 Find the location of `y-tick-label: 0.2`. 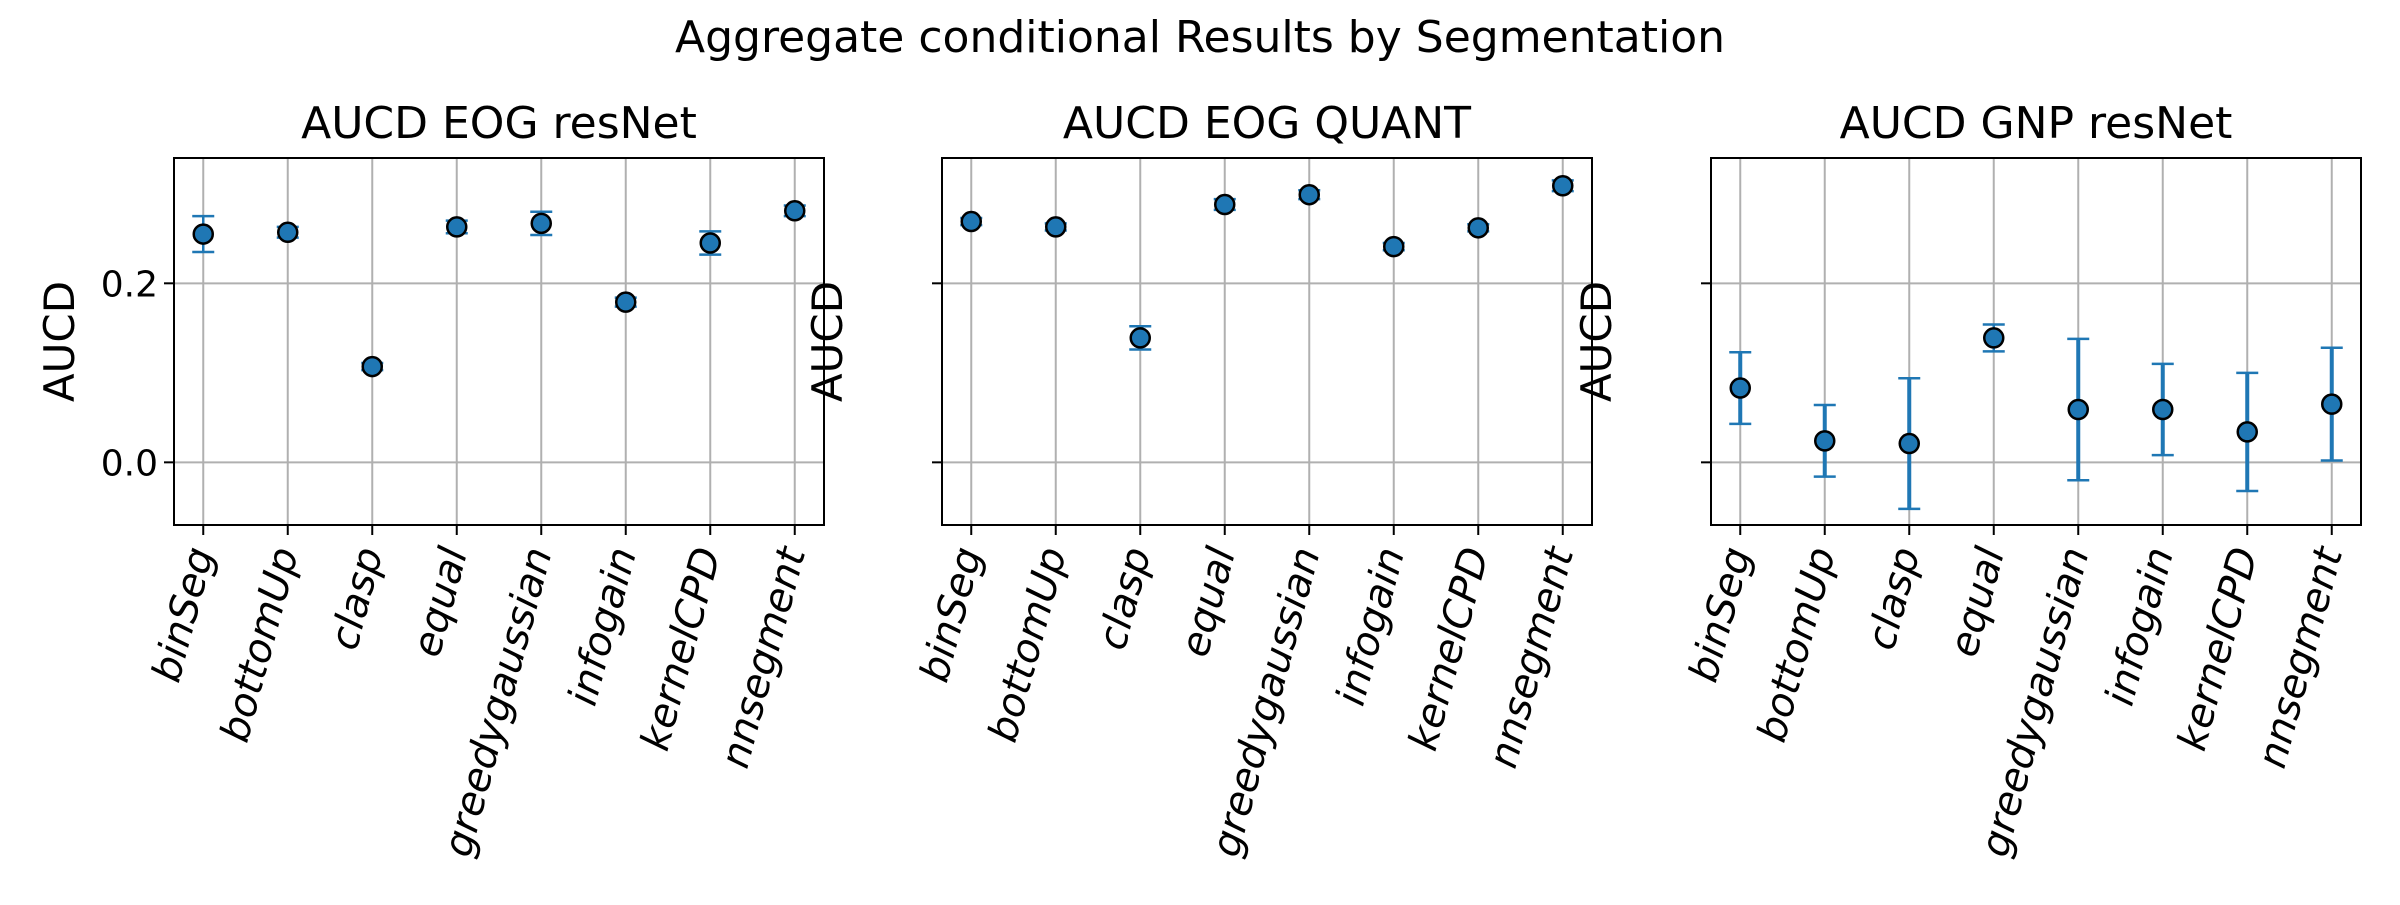

y-tick-label: 0.2 is located at coordinates (129, 284).